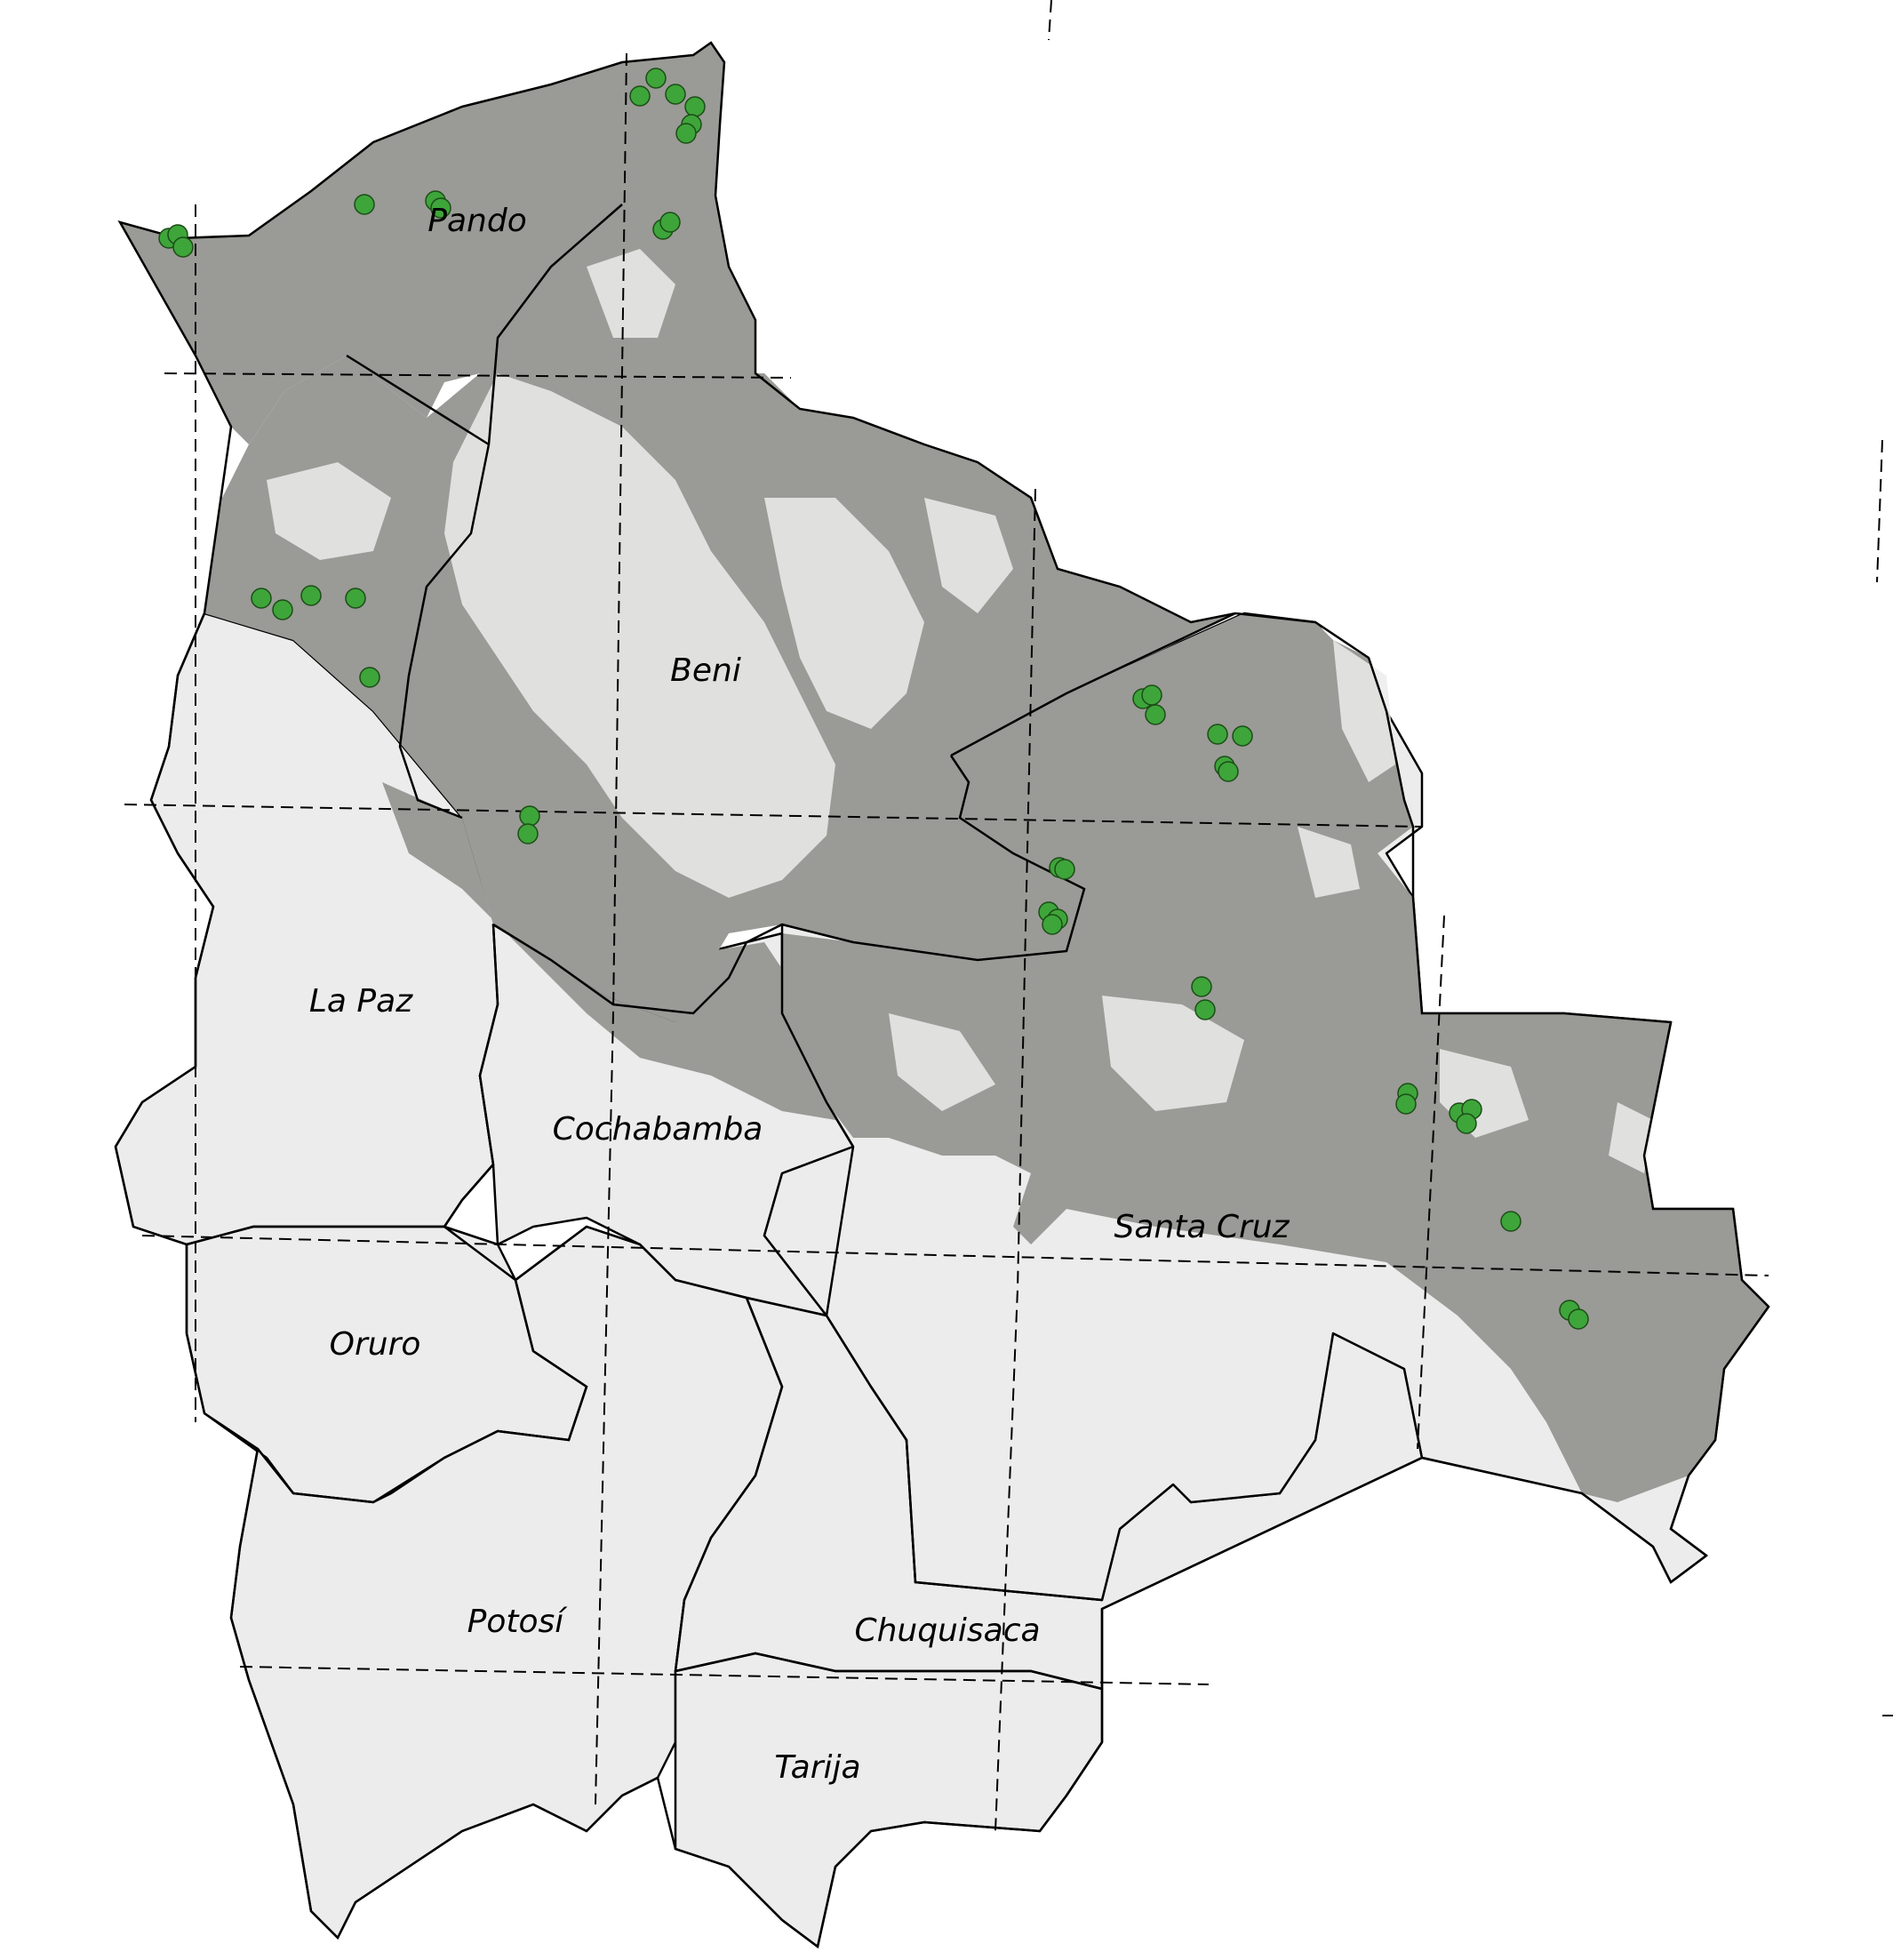  I want to click on label-cochabamba: Cochabamba, so click(658, 1129).